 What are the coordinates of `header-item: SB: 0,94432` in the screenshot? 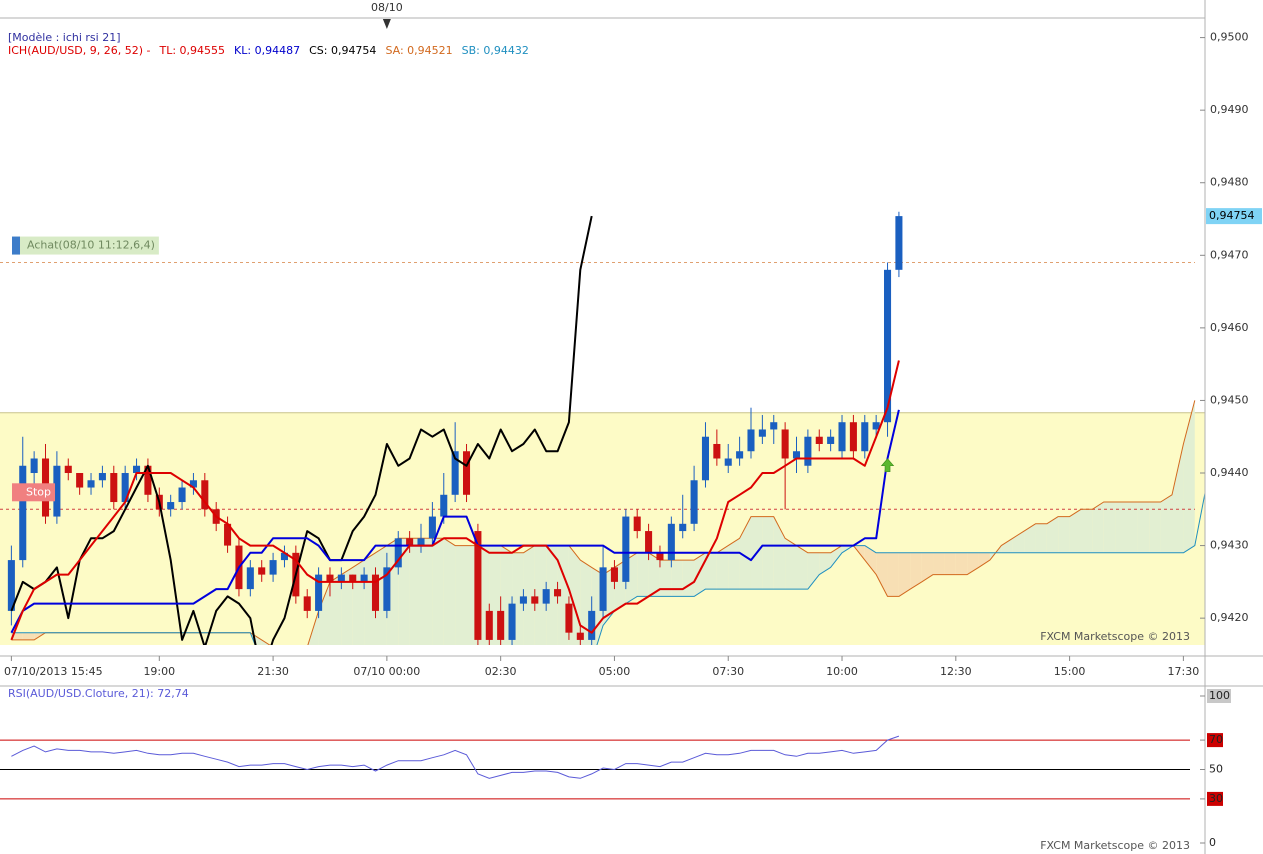 It's located at (495, 50).